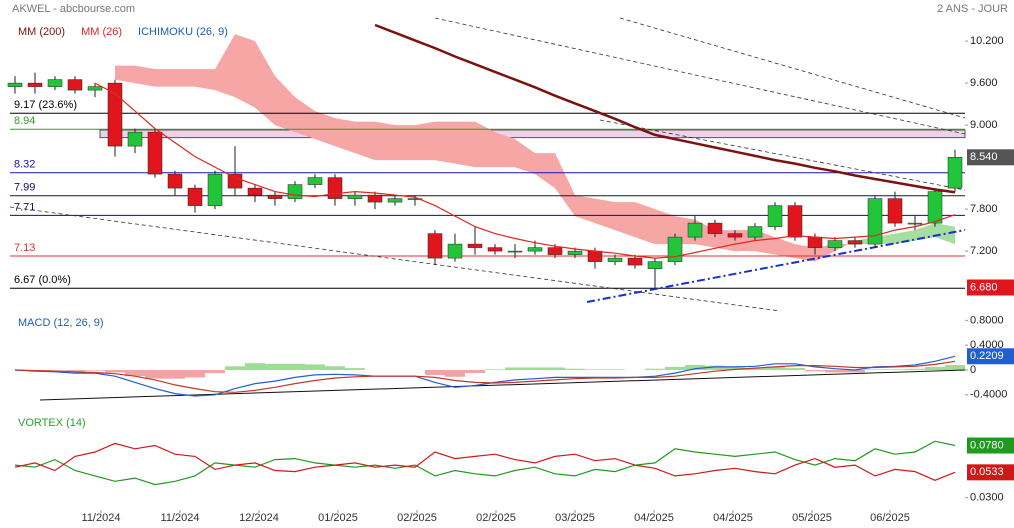 The height and width of the screenshot is (528, 1014). Describe the element at coordinates (73, 9) in the screenshot. I see `header-title: AKWEL - abcbourse.com` at that location.